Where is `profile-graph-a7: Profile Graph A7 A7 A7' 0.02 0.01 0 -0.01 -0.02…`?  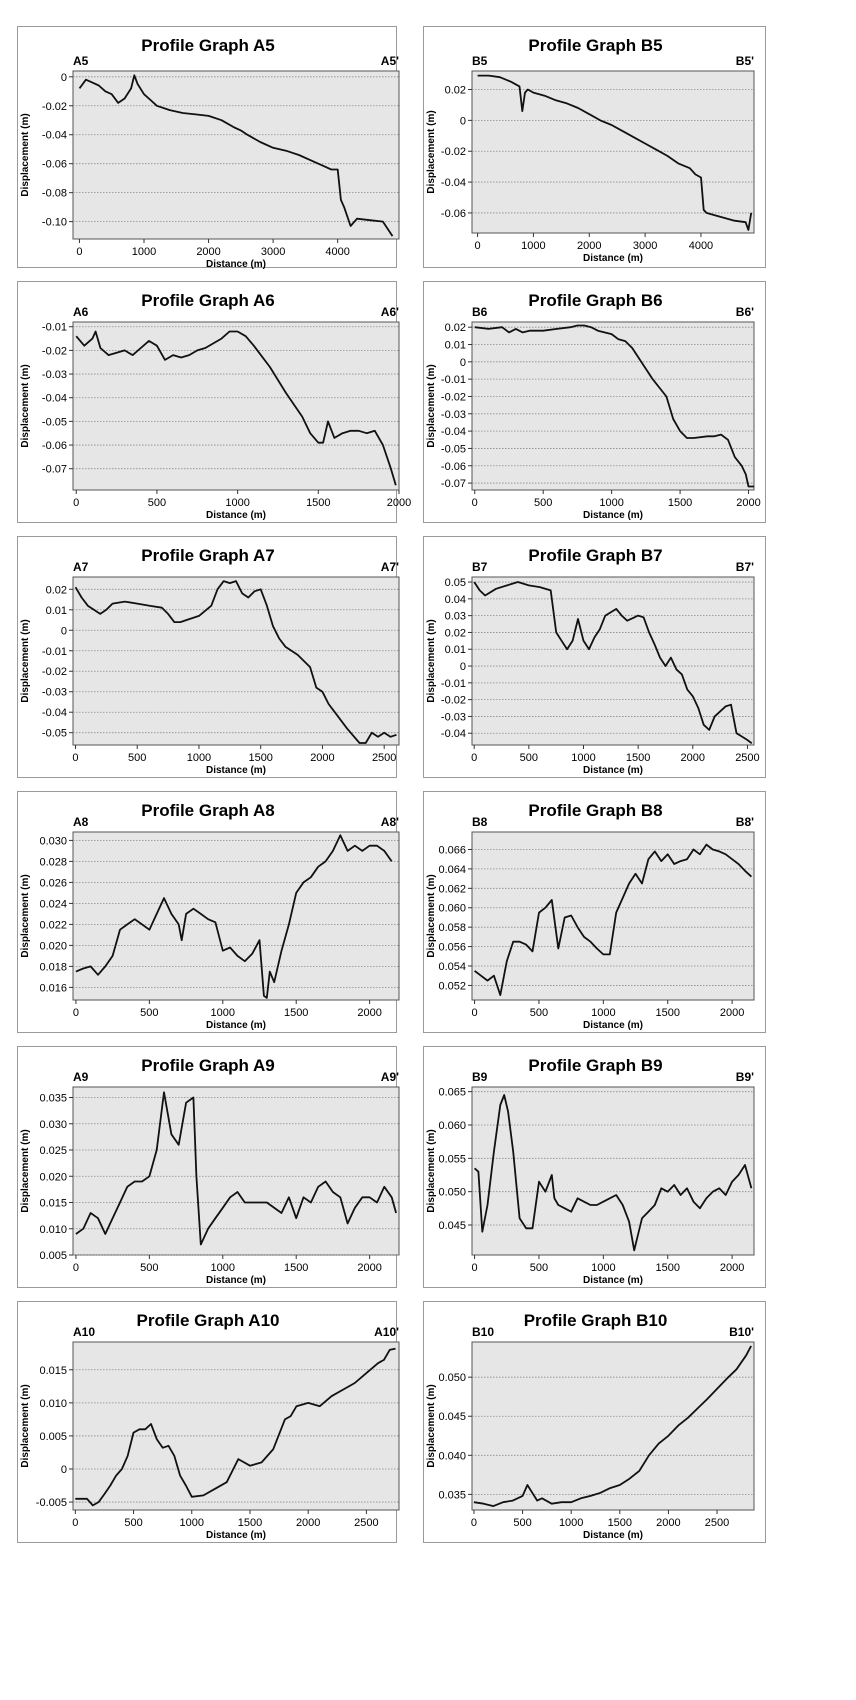 profile-graph-a7: Profile Graph A7 A7 A7' 0.02 0.01 0 -0.01 -0.02… is located at coordinates (208, 657).